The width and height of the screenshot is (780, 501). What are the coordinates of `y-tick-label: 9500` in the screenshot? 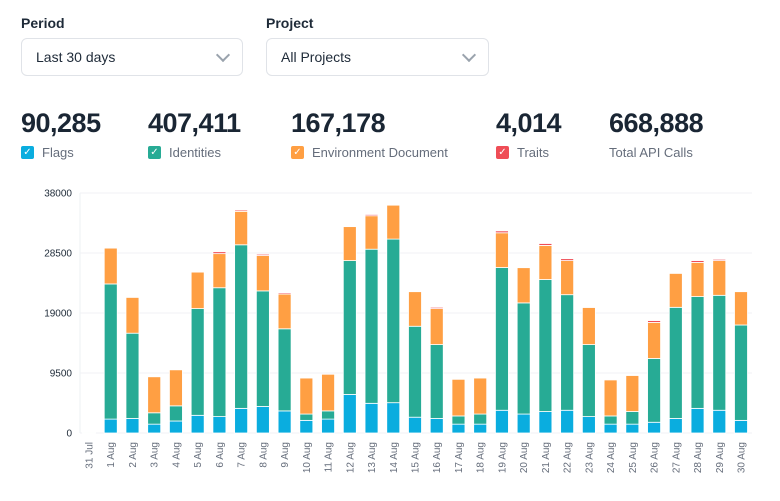 It's located at (61, 374).